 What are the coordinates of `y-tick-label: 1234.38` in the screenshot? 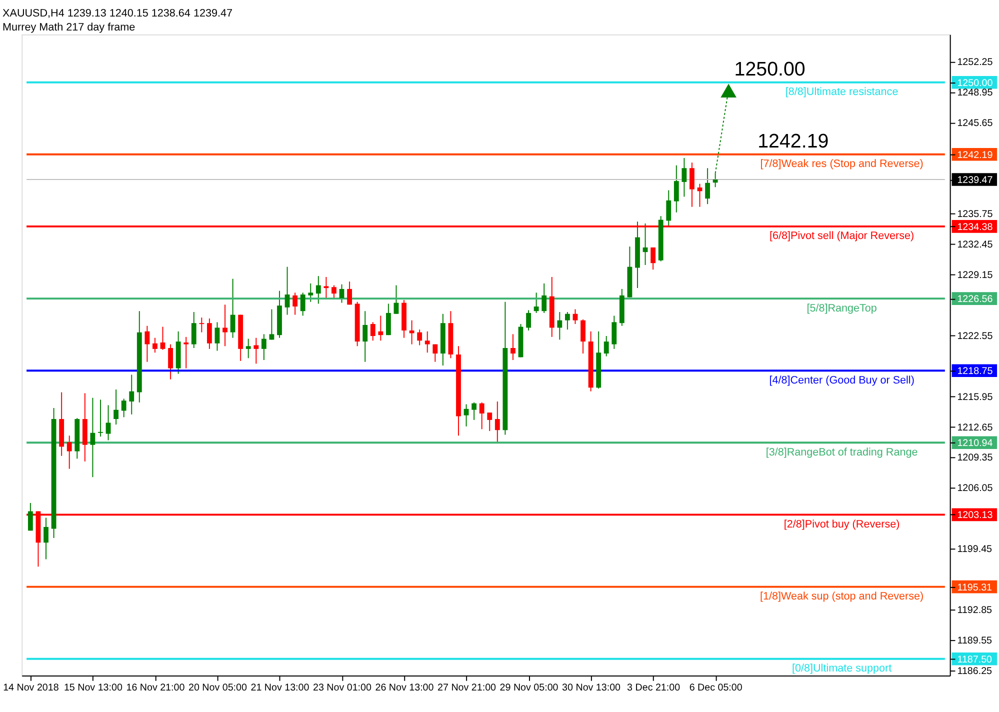 It's located at (975, 227).